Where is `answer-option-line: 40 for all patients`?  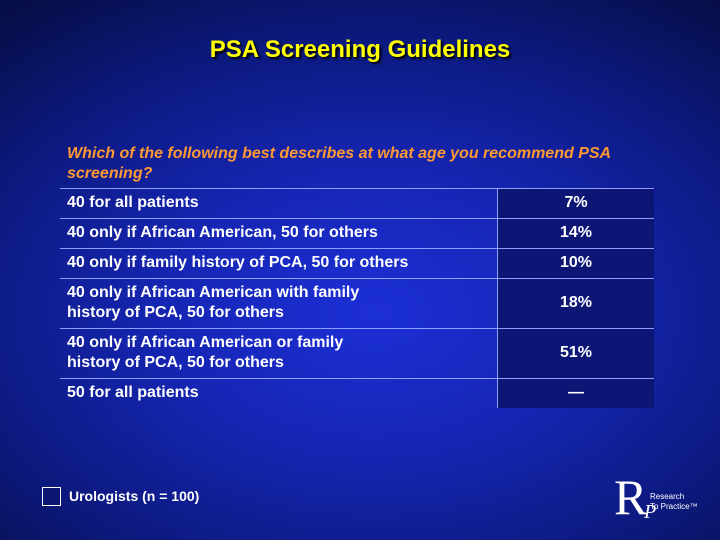 answer-option-line: 40 for all patients is located at coordinates (133, 202).